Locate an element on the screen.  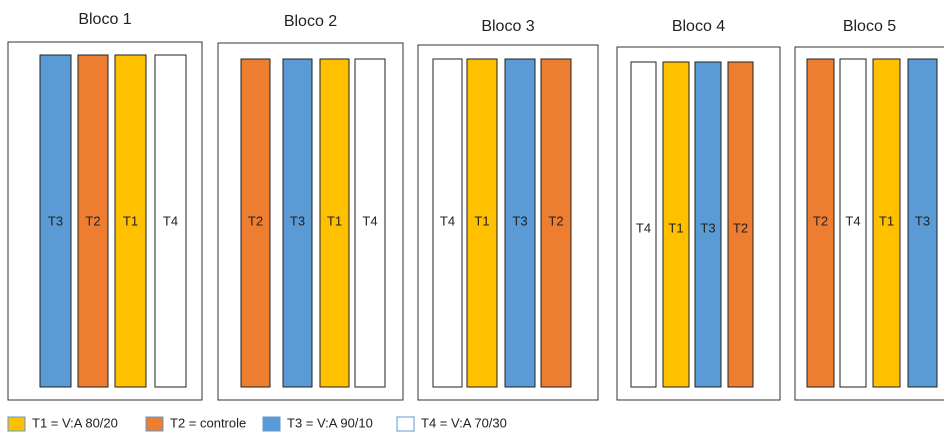
block-title: Bloco 2 is located at coordinates (310, 21).